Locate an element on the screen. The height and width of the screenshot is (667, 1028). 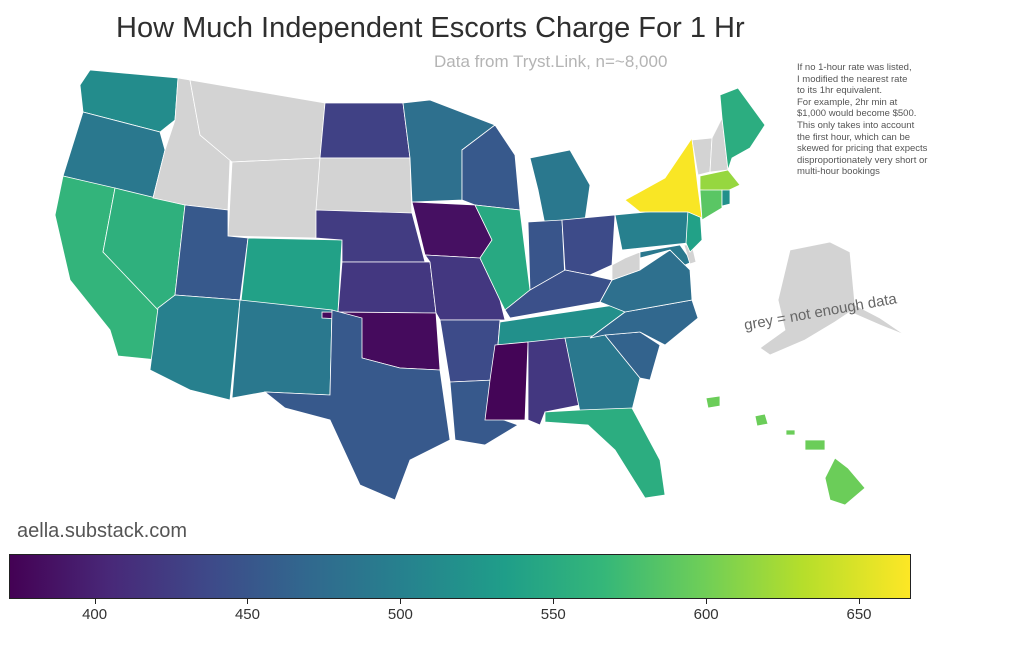
colorbar is located at coordinates (460, 576).